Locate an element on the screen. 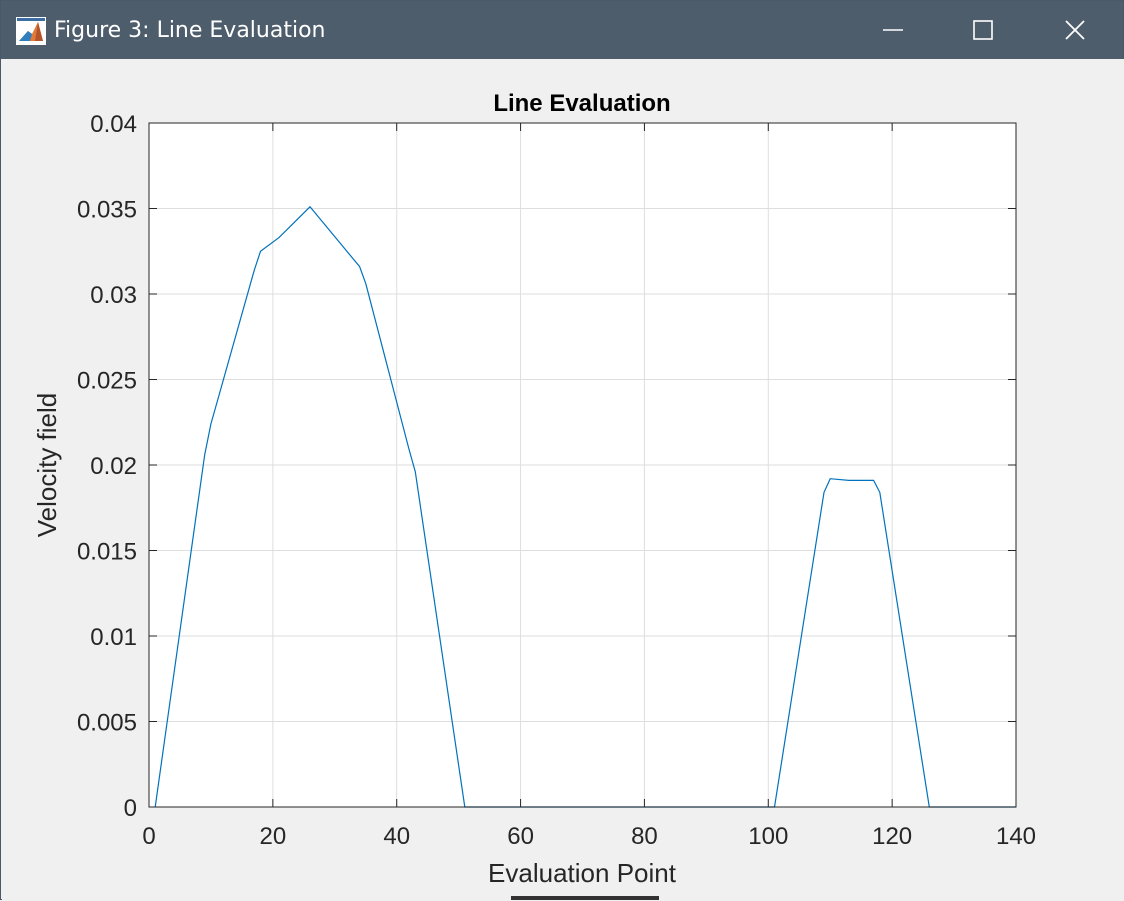  x-tick-label: 80 is located at coordinates (644, 836).